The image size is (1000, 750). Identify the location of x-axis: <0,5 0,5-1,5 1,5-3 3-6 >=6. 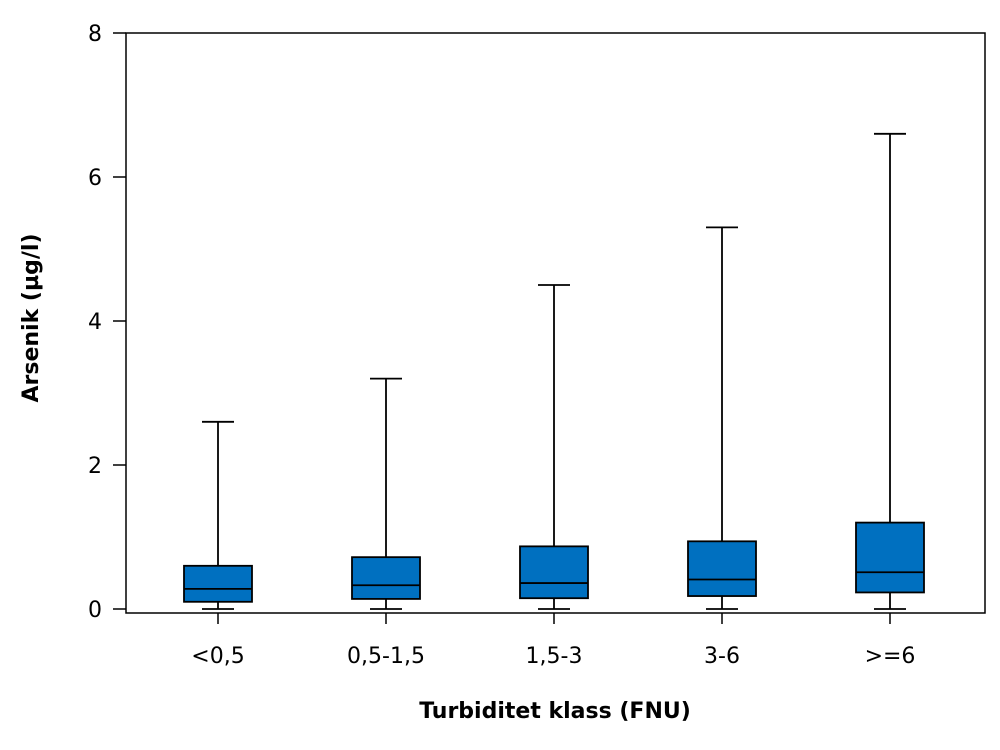
(553, 641).